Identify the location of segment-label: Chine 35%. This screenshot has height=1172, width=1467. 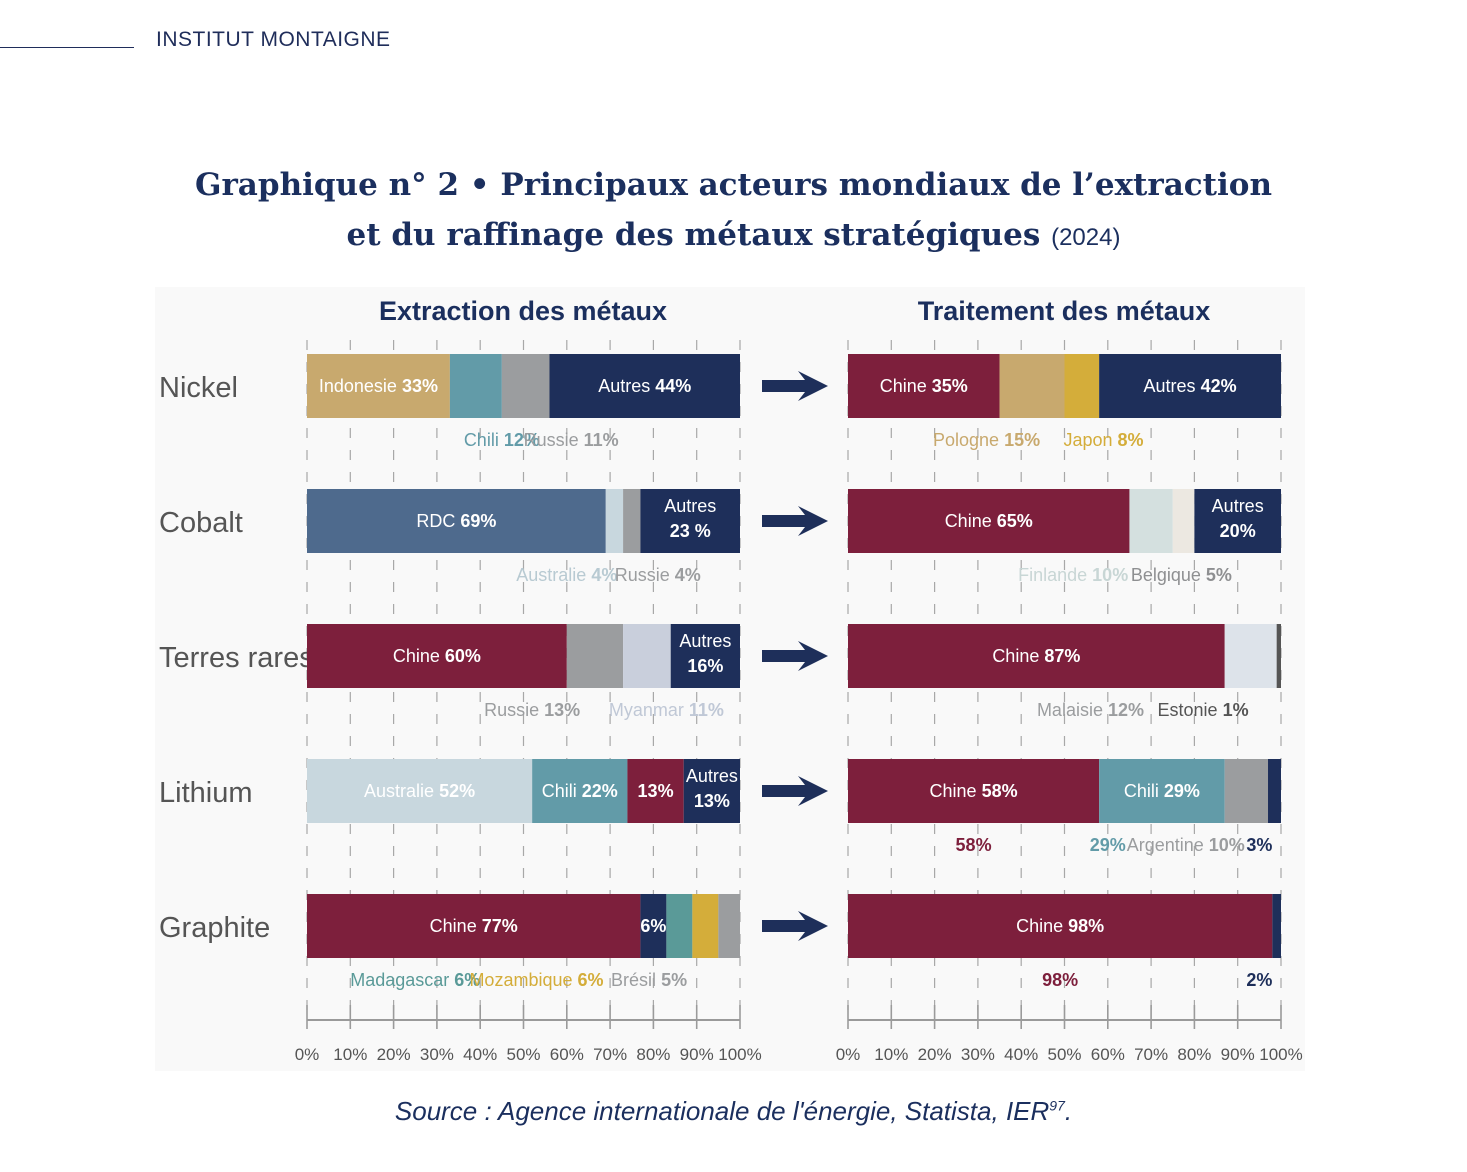
(924, 386).